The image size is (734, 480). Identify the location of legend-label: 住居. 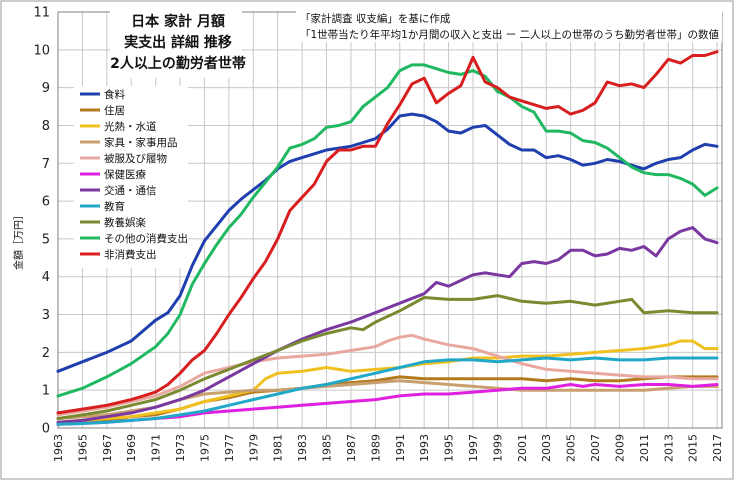
(114, 110).